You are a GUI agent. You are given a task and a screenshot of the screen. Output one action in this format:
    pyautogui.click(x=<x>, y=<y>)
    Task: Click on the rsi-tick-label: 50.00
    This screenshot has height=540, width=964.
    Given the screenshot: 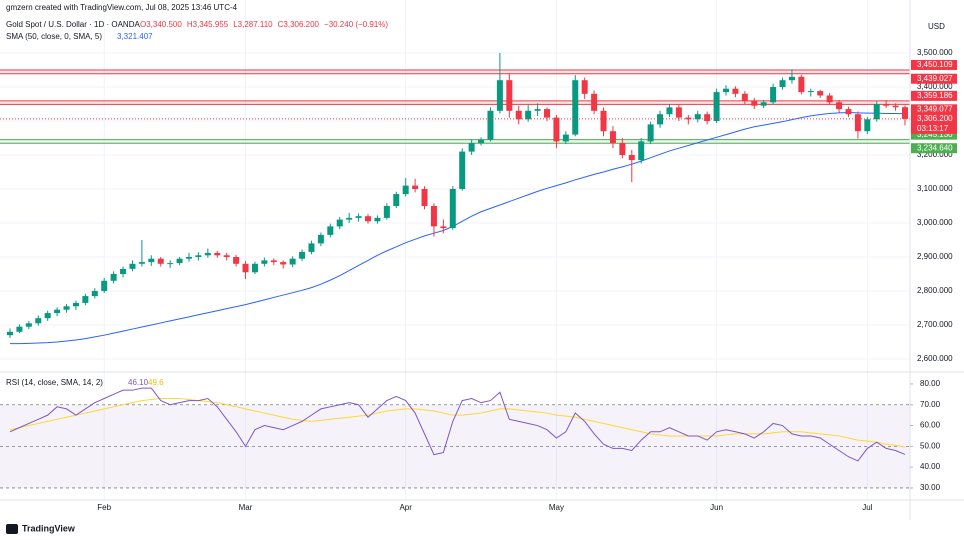 What is the action you would take?
    pyautogui.click(x=930, y=445)
    